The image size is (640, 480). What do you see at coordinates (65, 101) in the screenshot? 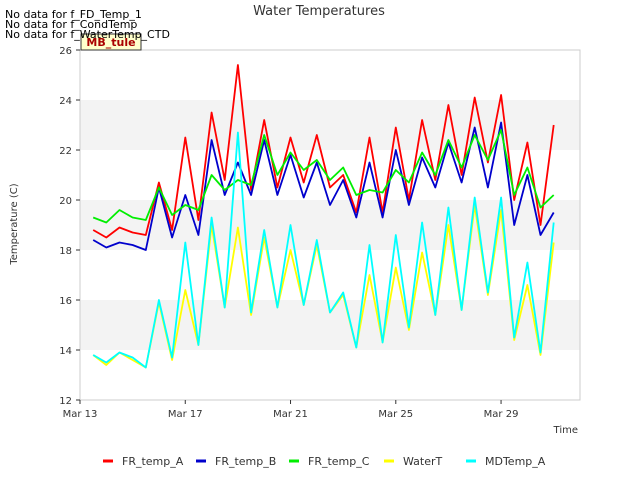
I see `y-tick-label: 24` at bounding box center [65, 101].